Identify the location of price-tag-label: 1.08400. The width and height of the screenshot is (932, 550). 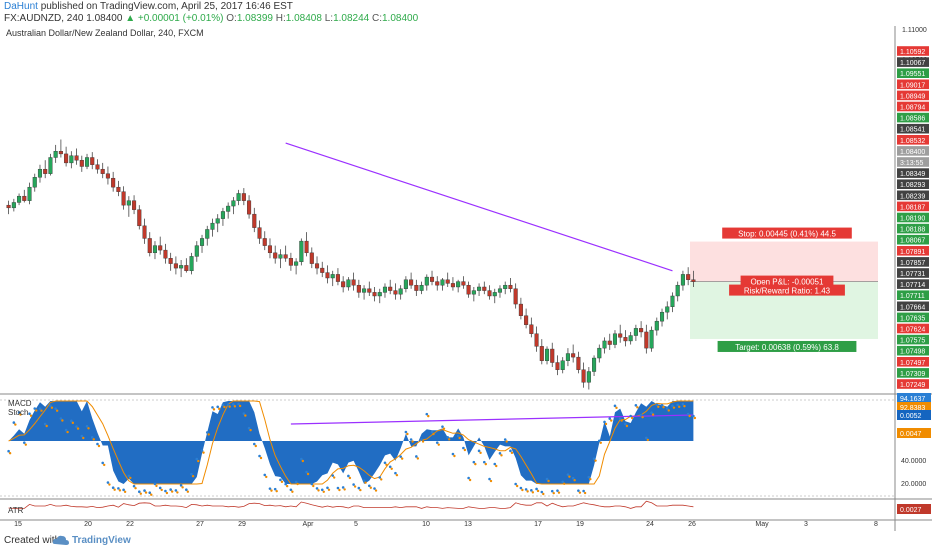
(912, 152).